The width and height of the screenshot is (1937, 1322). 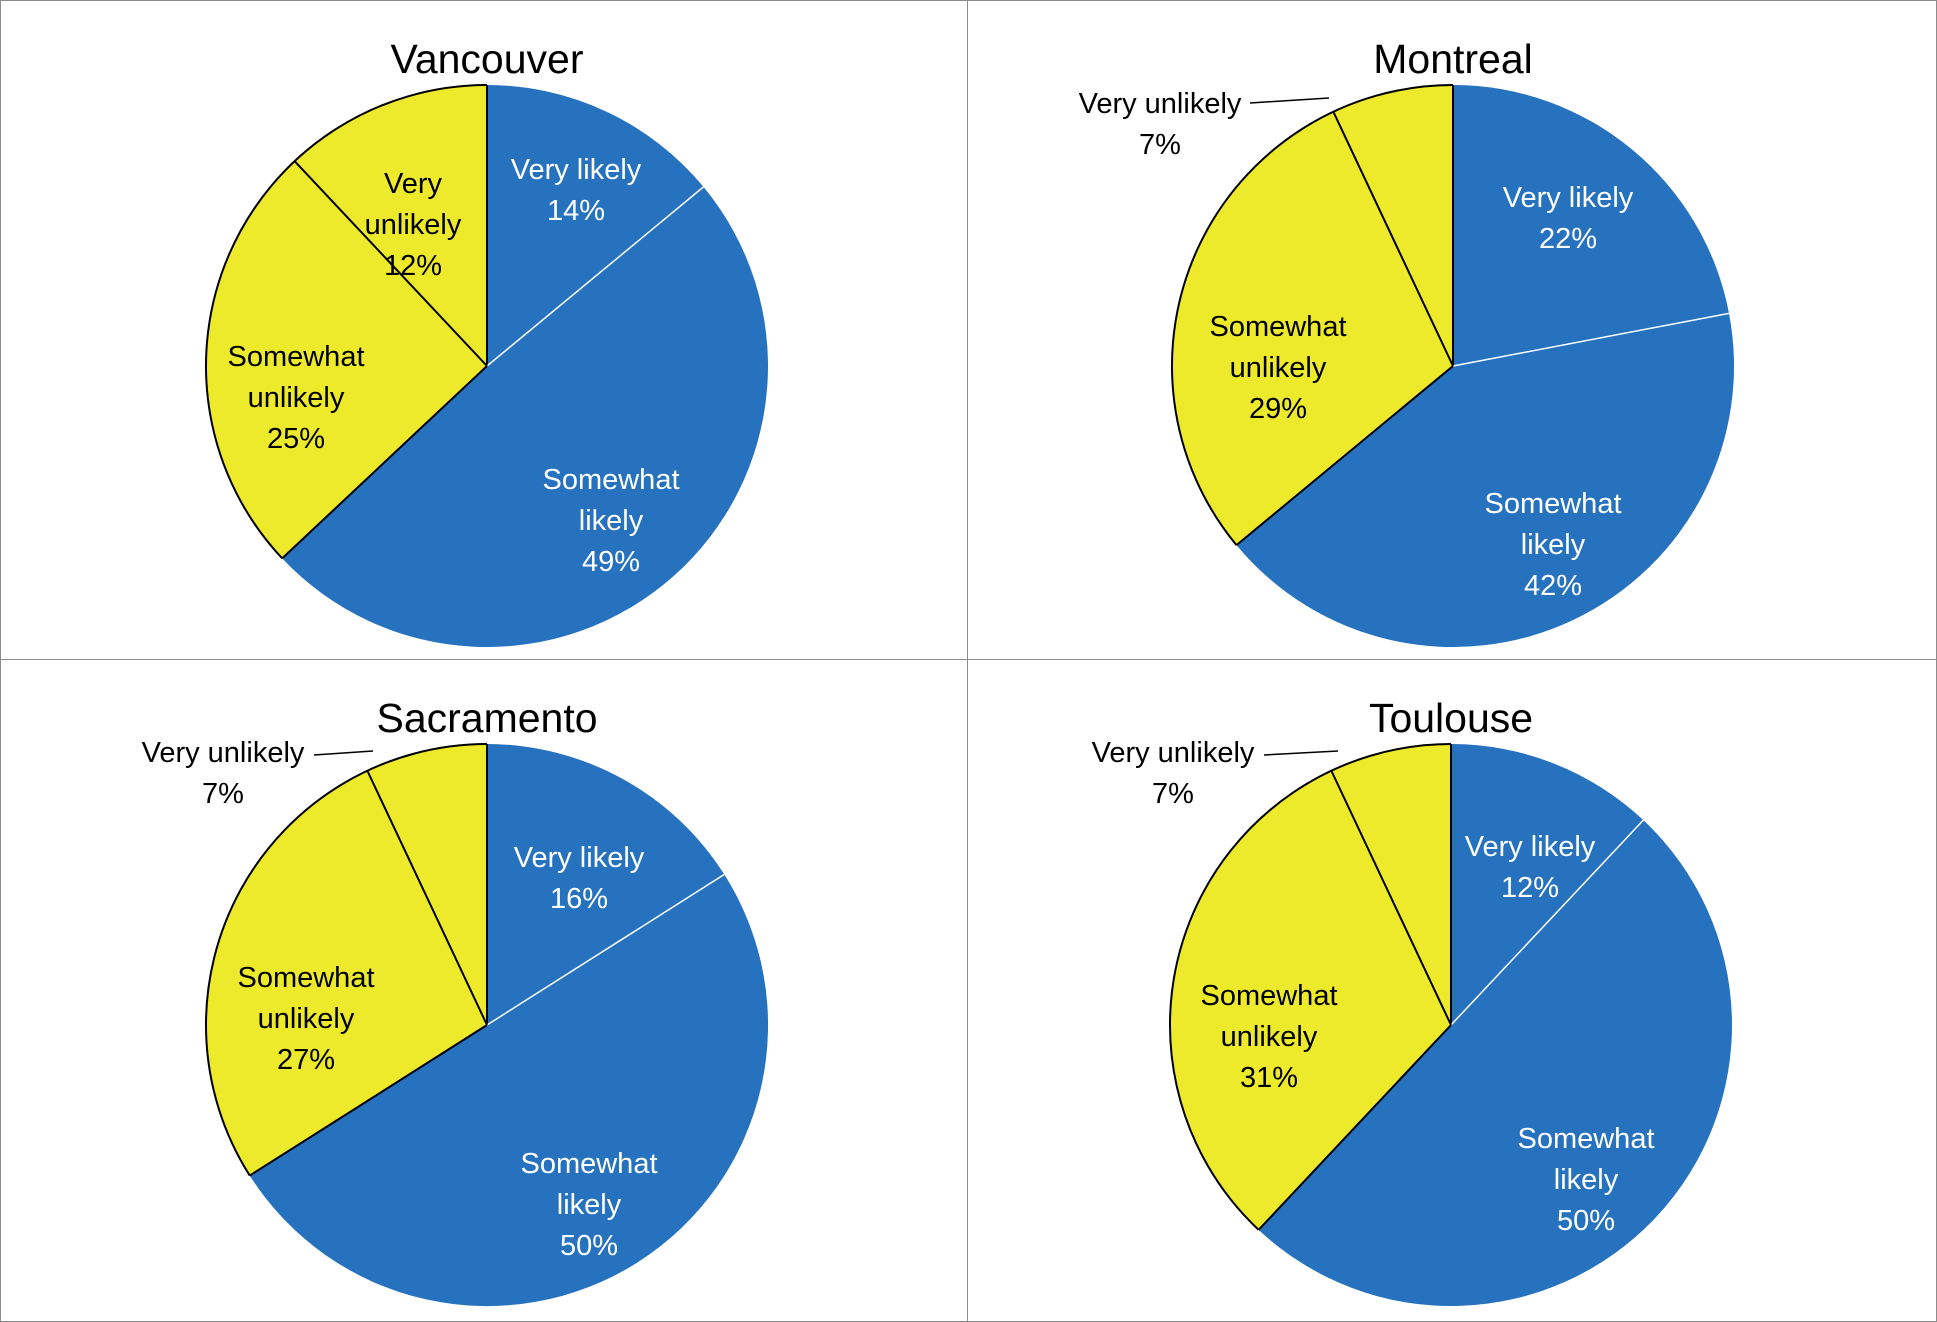 What do you see at coordinates (1568, 218) in the screenshot?
I see `data-label-very-likely: Very likely 22%` at bounding box center [1568, 218].